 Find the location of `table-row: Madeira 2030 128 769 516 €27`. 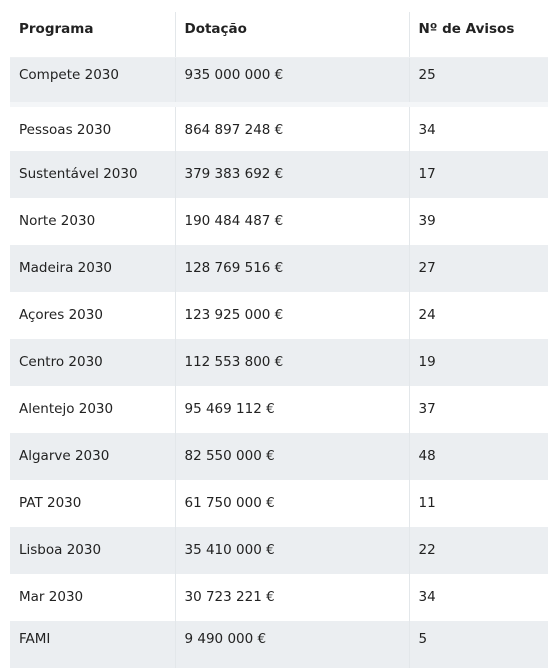

table-row: Madeira 2030 128 769 516 €27 is located at coordinates (279, 268).